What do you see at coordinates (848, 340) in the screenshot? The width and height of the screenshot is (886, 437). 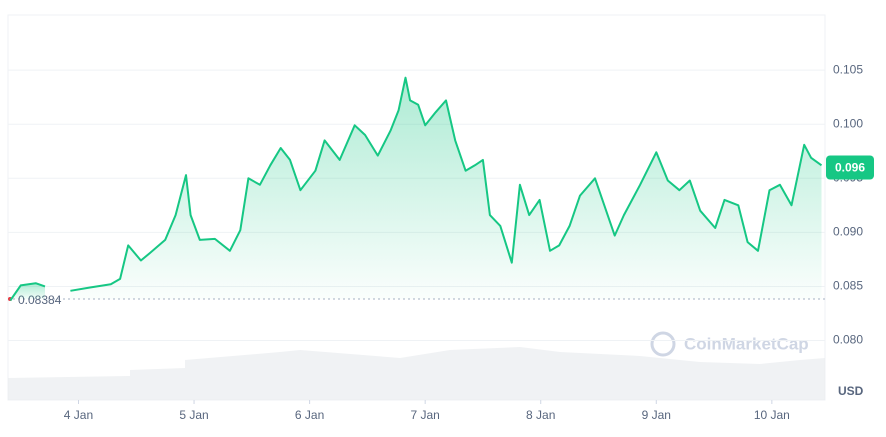 I see `y-tick-label: 0.080` at bounding box center [848, 340].